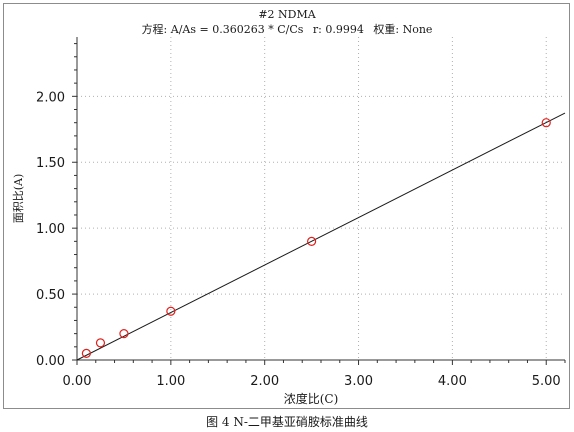 This screenshot has width=574, height=432. What do you see at coordinates (311, 398) in the screenshot?
I see `x-axis-label: 浓度比(C)` at bounding box center [311, 398].